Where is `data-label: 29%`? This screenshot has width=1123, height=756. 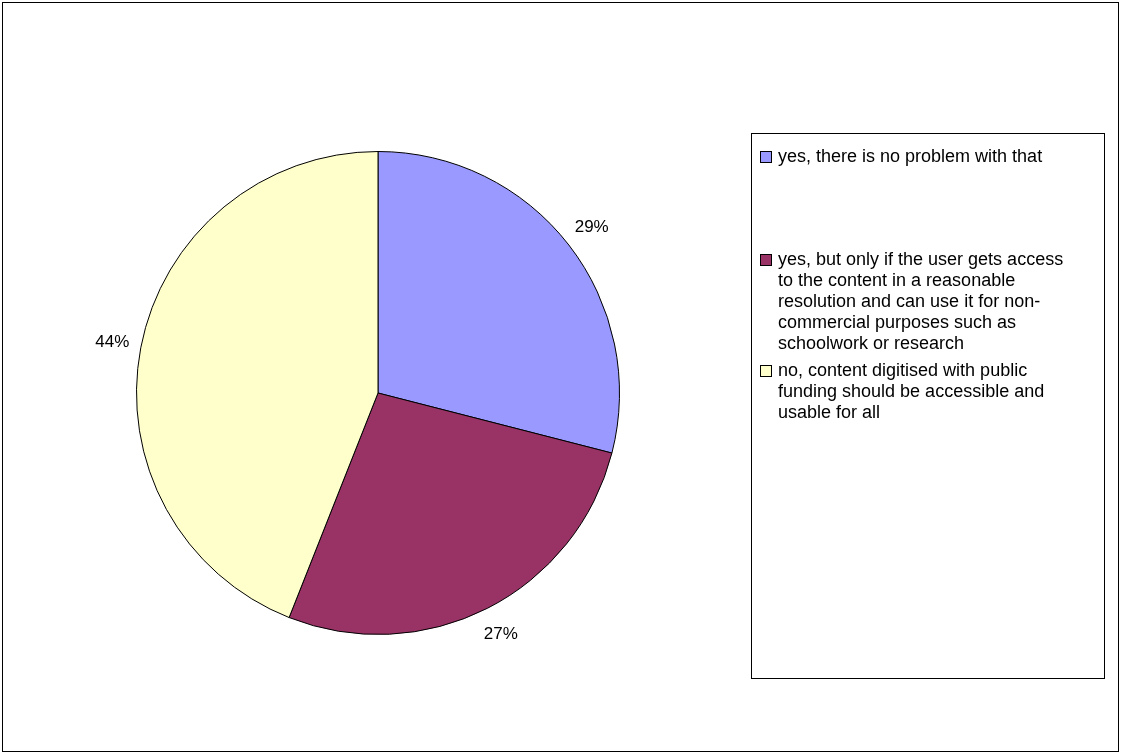
data-label: 29% is located at coordinates (591, 226).